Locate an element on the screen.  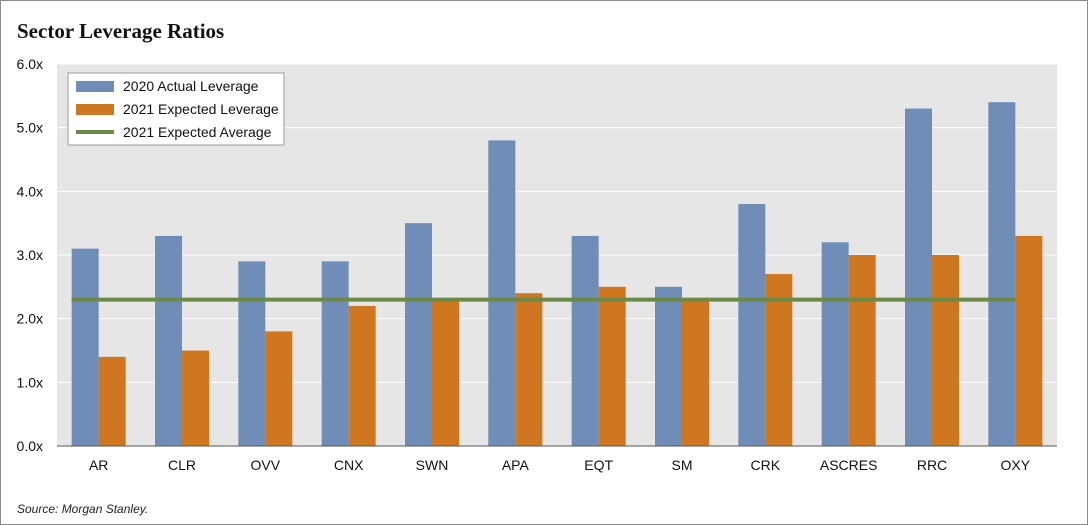
bar-actual-eqt is located at coordinates (585, 340).